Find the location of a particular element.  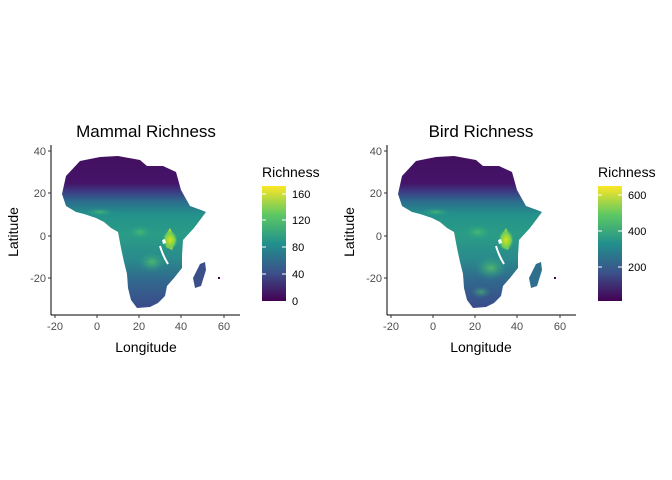

legend-tick-label: 40 is located at coordinates (298, 275).